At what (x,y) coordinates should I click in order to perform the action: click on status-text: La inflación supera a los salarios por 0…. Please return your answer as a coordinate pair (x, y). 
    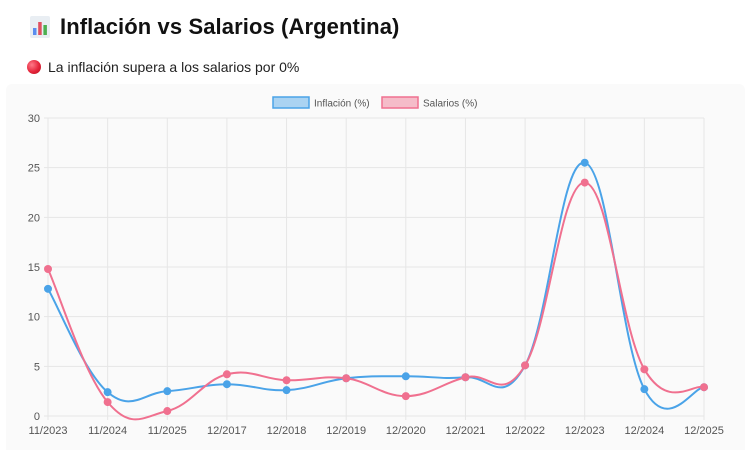
    Looking at the image, I should click on (174, 67).